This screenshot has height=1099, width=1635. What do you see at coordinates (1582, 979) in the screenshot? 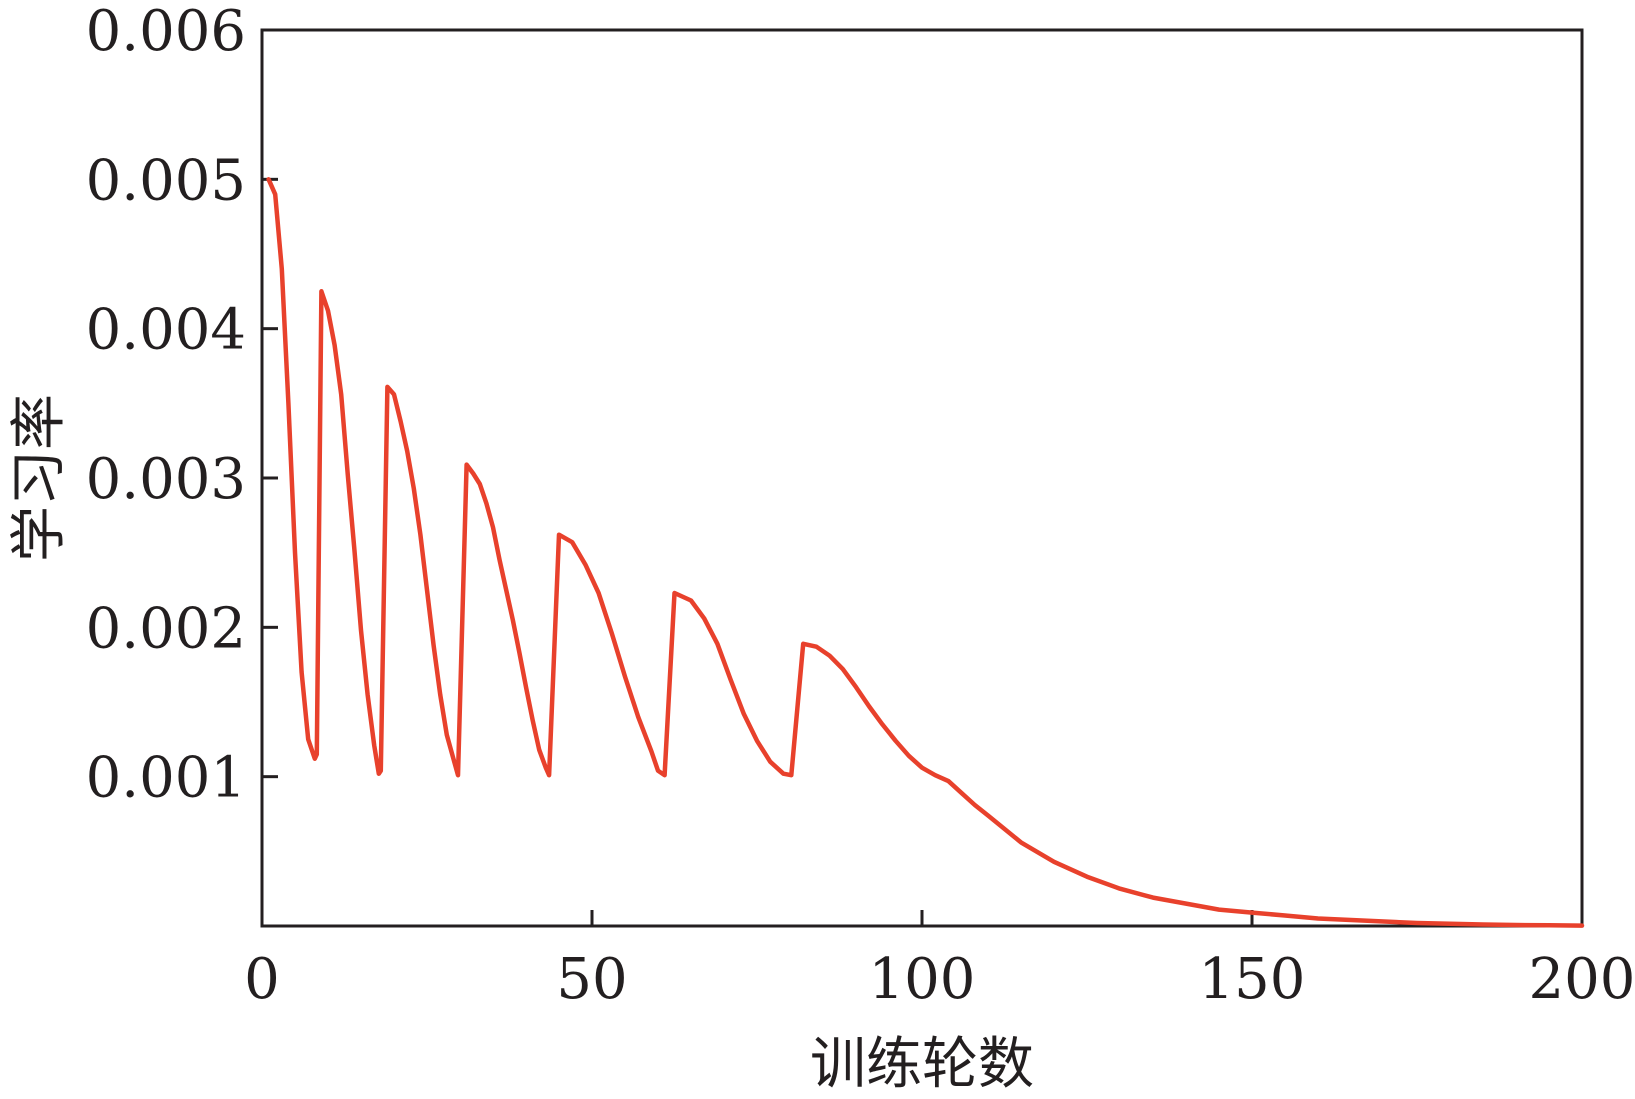
I see `x-tick-label: 200` at bounding box center [1582, 979].